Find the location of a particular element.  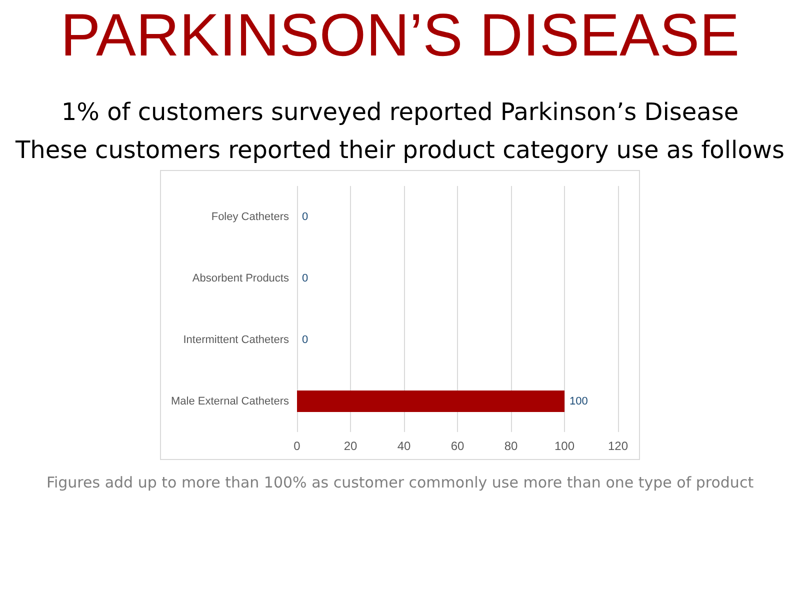

x-tick-label: 0 is located at coordinates (297, 446).